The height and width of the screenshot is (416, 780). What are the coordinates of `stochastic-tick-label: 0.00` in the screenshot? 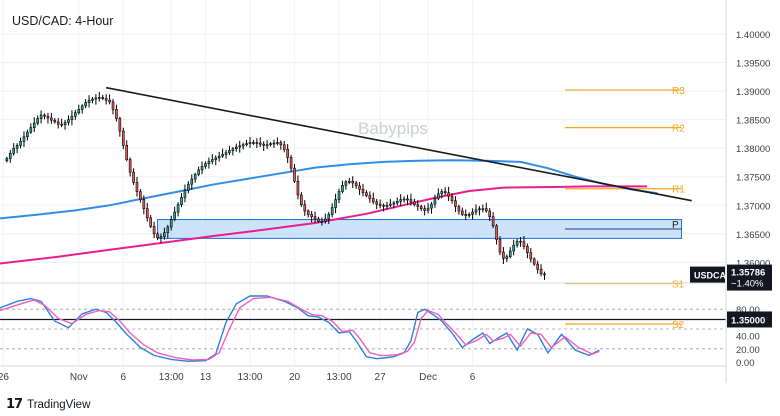 It's located at (745, 363).